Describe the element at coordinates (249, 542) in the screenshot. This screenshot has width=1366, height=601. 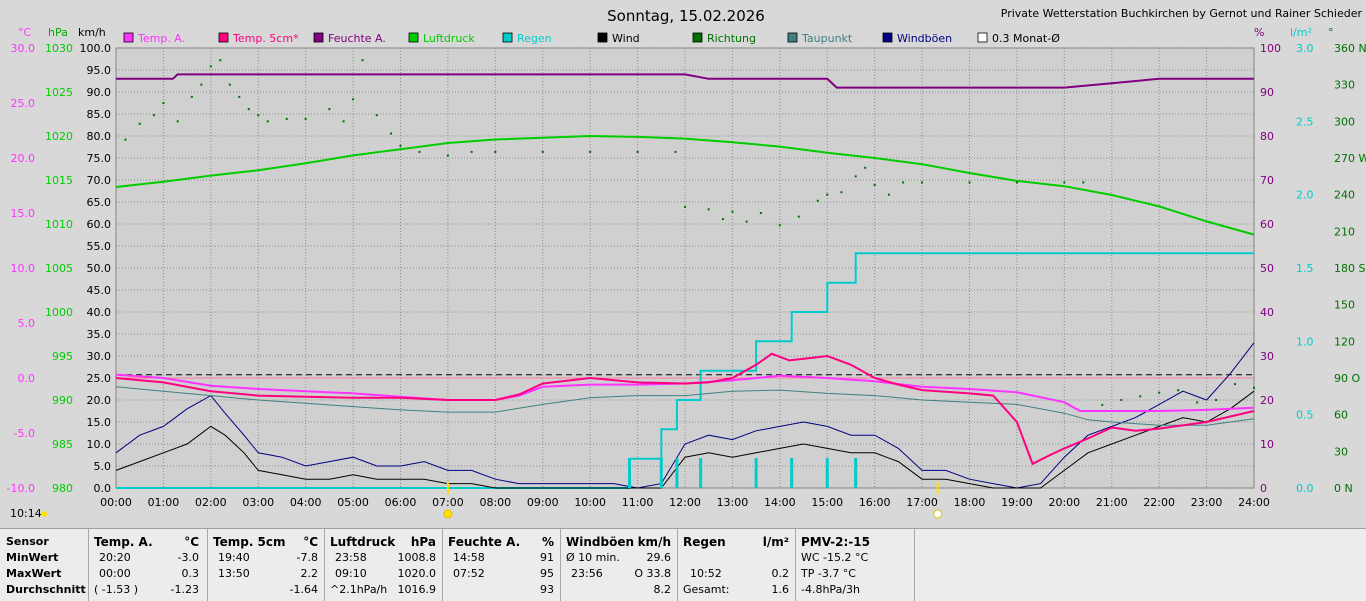
I see `temp-5cm-header: Temp. 5cm` at that location.